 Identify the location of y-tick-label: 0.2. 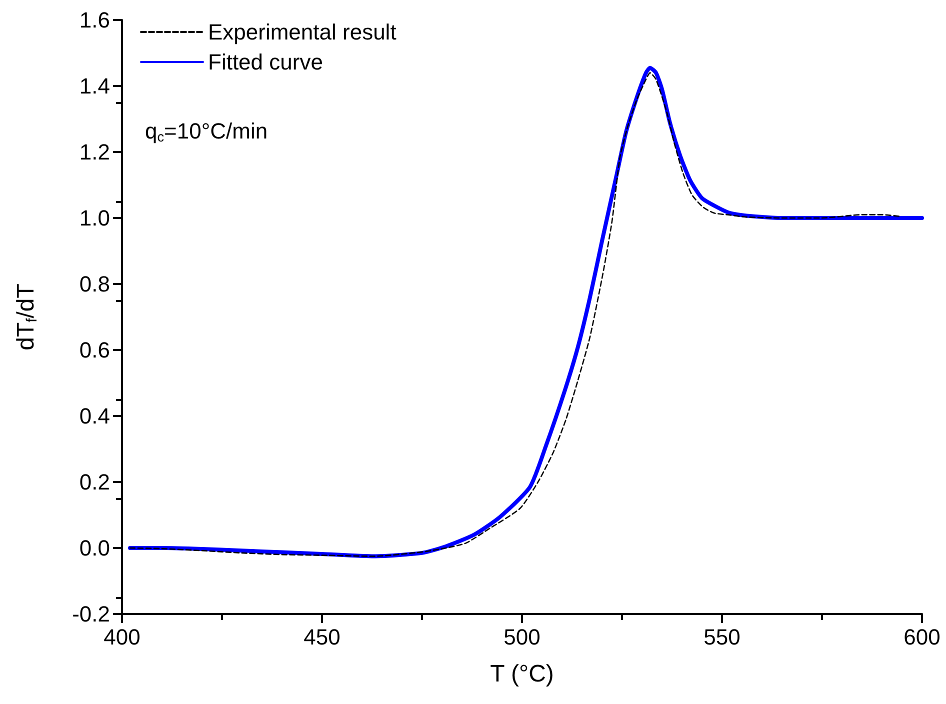
(94, 482).